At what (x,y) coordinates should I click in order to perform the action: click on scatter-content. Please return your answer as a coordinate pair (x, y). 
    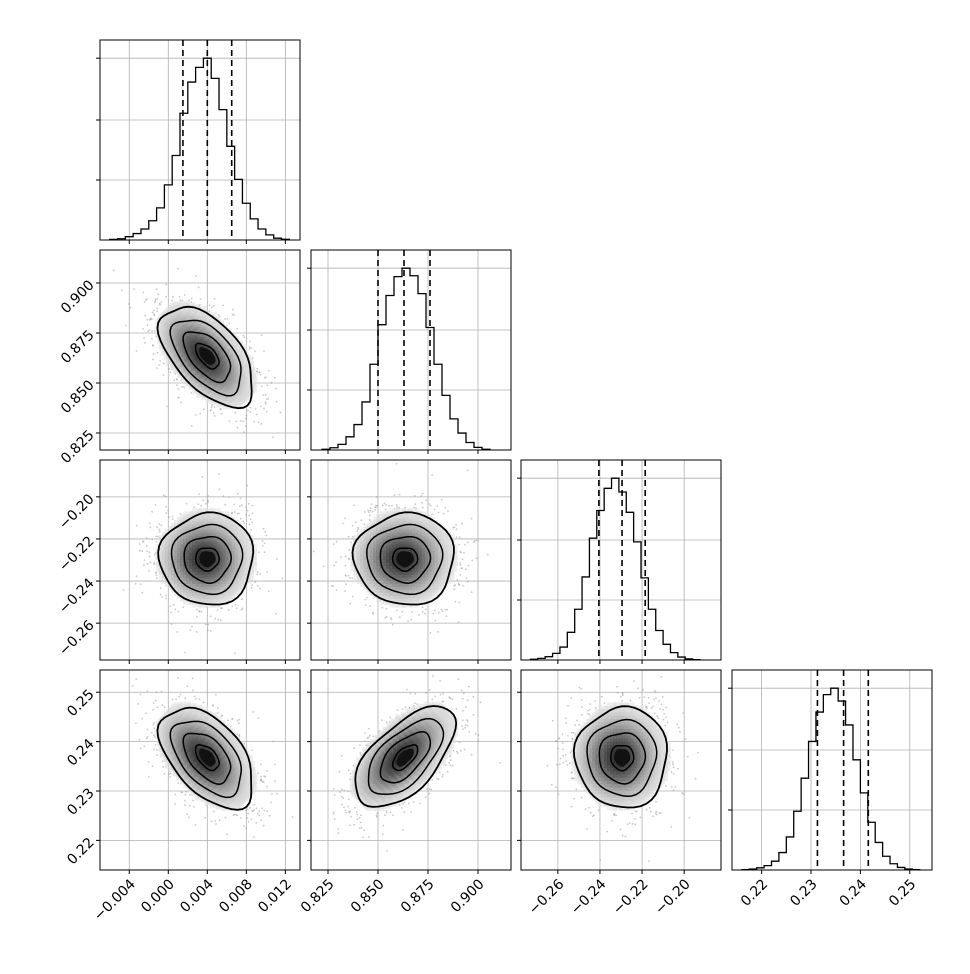
    Looking at the image, I should click on (197, 352).